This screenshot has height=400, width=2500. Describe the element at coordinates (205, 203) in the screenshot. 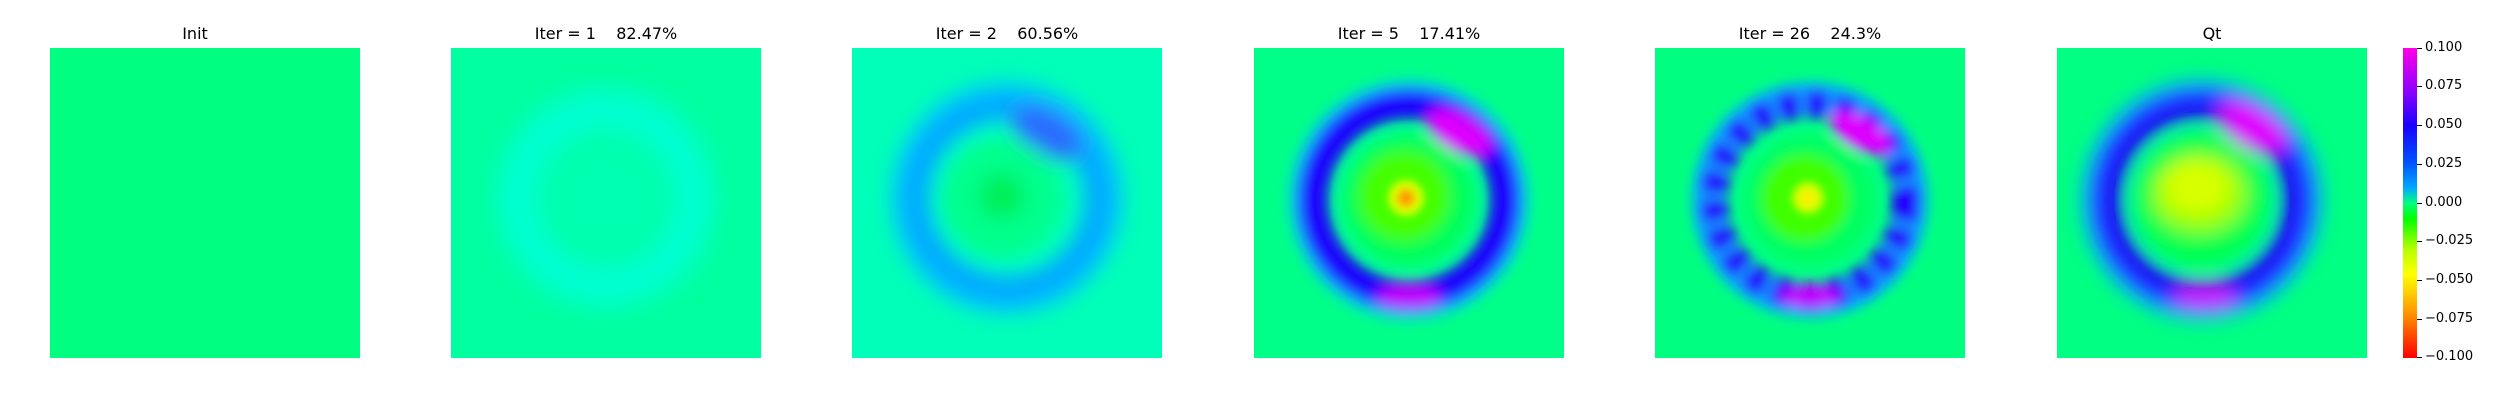

I see `image-init` at that location.